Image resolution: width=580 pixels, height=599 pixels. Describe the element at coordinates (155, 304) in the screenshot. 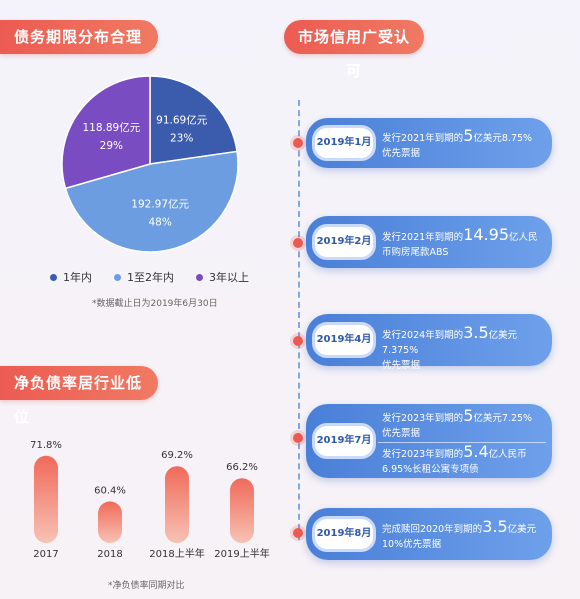

I see `pie-footnote: *数据截止日为2019年6月30日` at that location.